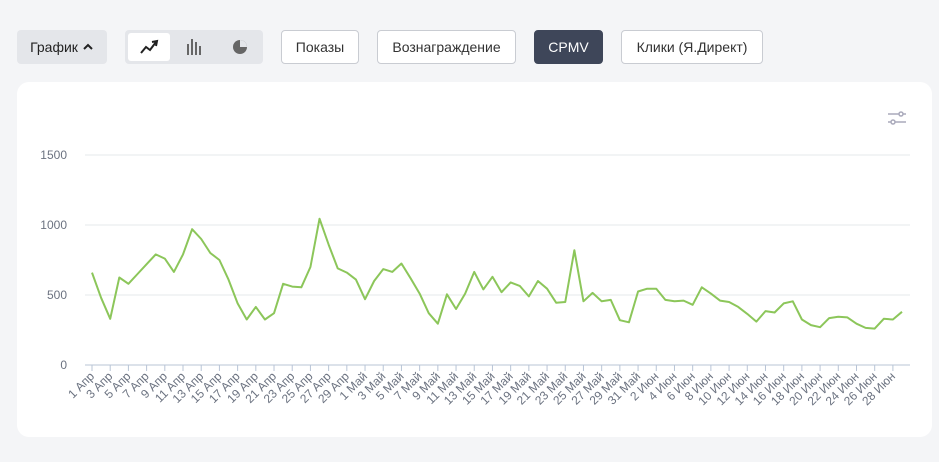 The image size is (939, 462). What do you see at coordinates (692, 47) in the screenshot?
I see `toggle-button: Клики (Я.Директ)` at bounding box center [692, 47].